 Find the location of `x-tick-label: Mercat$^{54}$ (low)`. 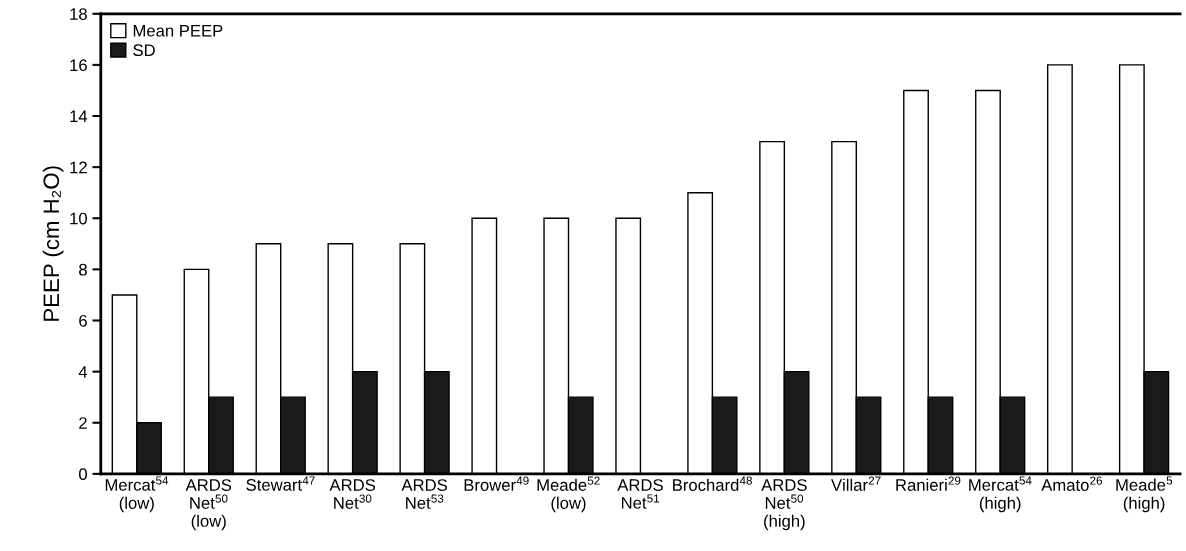

x-tick-label: Mercat$^{54}$ (low) is located at coordinates (137, 494).